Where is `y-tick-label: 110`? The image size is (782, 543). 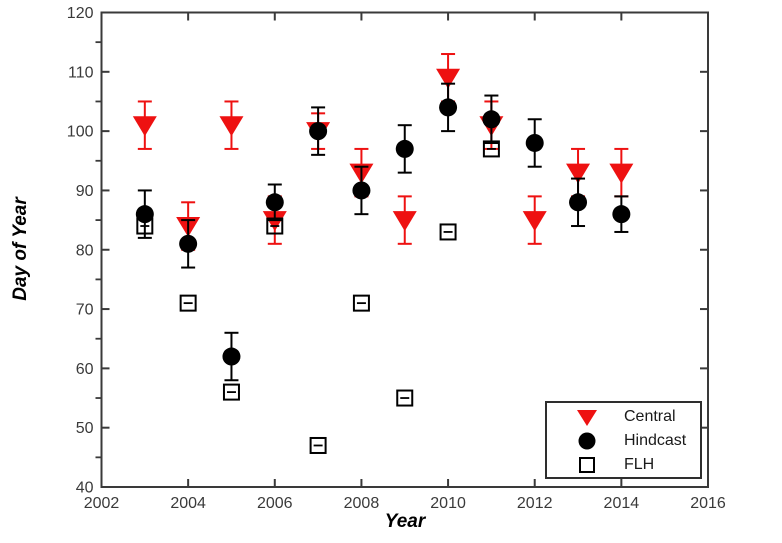
y-tick-label: 110 is located at coordinates (81, 72).